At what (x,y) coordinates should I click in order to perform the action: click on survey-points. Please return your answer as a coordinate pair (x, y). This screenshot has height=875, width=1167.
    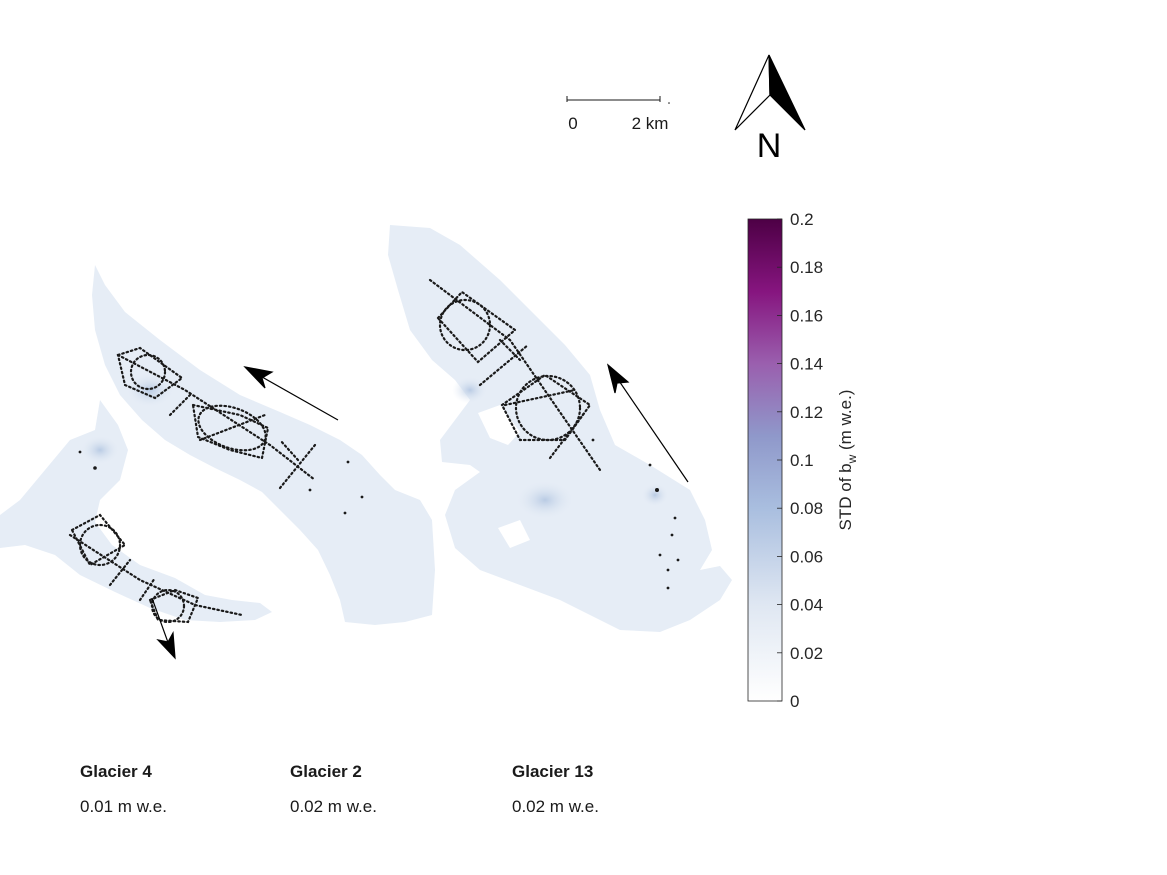
    Looking at the image, I should click on (379, 514).